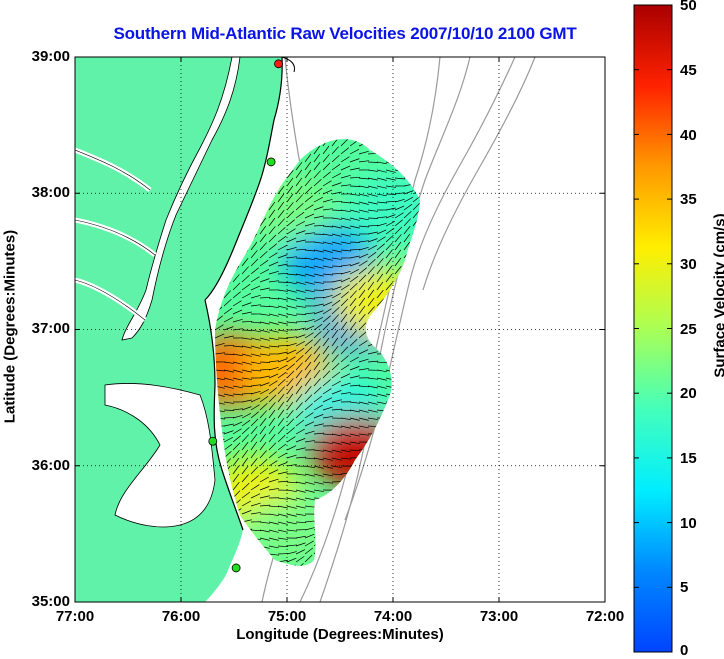  What do you see at coordinates (688, 393) in the screenshot?
I see `colorbar-tick-label: 20` at bounding box center [688, 393].